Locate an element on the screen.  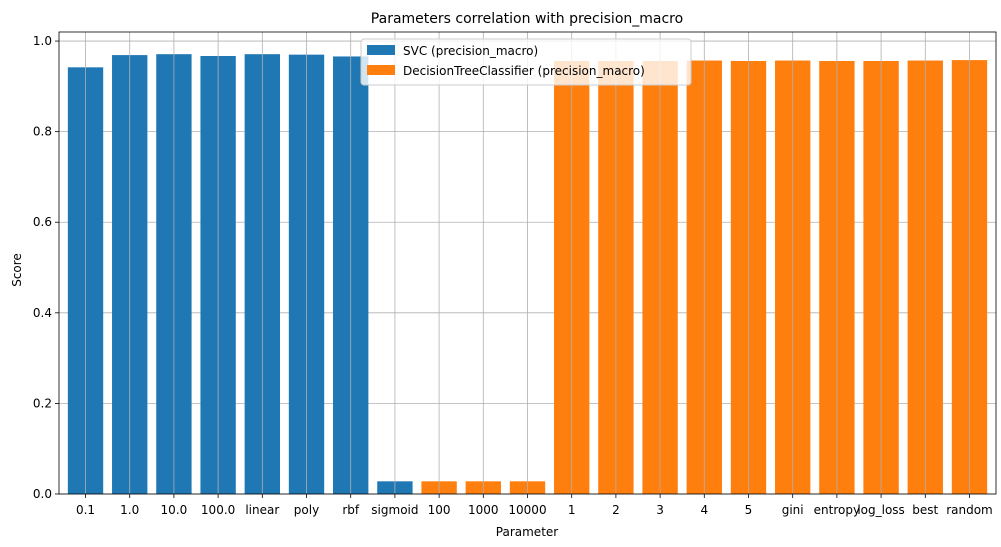
x-tick-label: 100 is located at coordinates (439, 510).